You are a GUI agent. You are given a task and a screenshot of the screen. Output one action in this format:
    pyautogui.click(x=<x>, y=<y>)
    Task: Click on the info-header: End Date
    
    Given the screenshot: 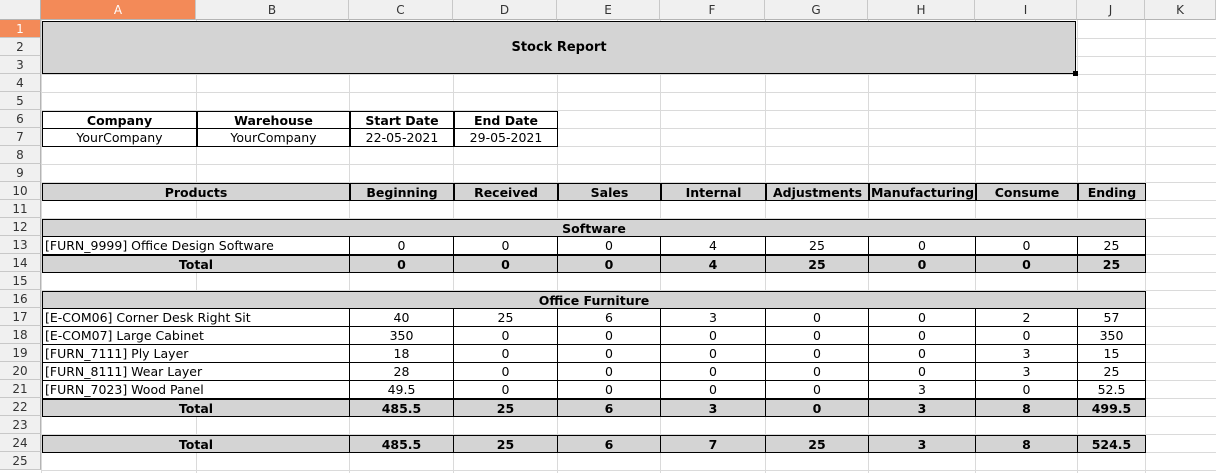 What is the action you would take?
    pyautogui.click(x=506, y=120)
    